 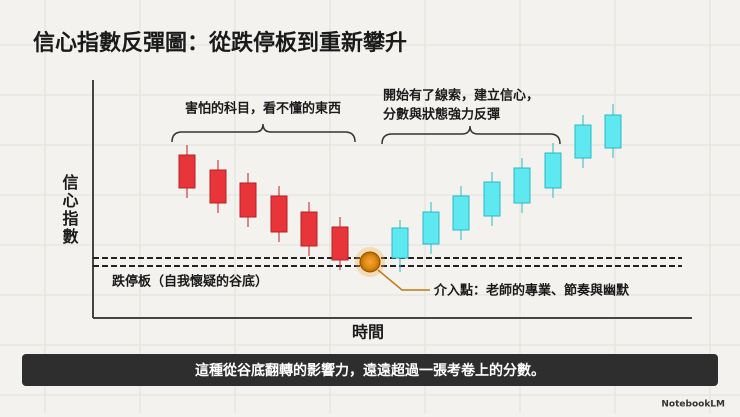 What do you see at coordinates (263, 109) in the screenshot?
I see `fear-annotation: 害怕的科目，看不懂的東西` at bounding box center [263, 109].